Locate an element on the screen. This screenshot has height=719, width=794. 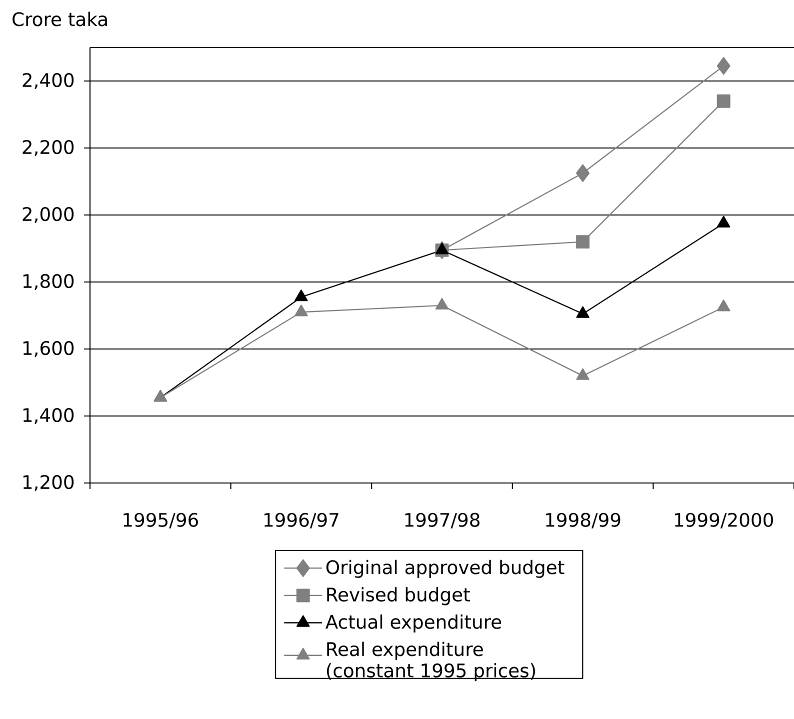
y-tick-label: 2,000 is located at coordinates (48, 215).